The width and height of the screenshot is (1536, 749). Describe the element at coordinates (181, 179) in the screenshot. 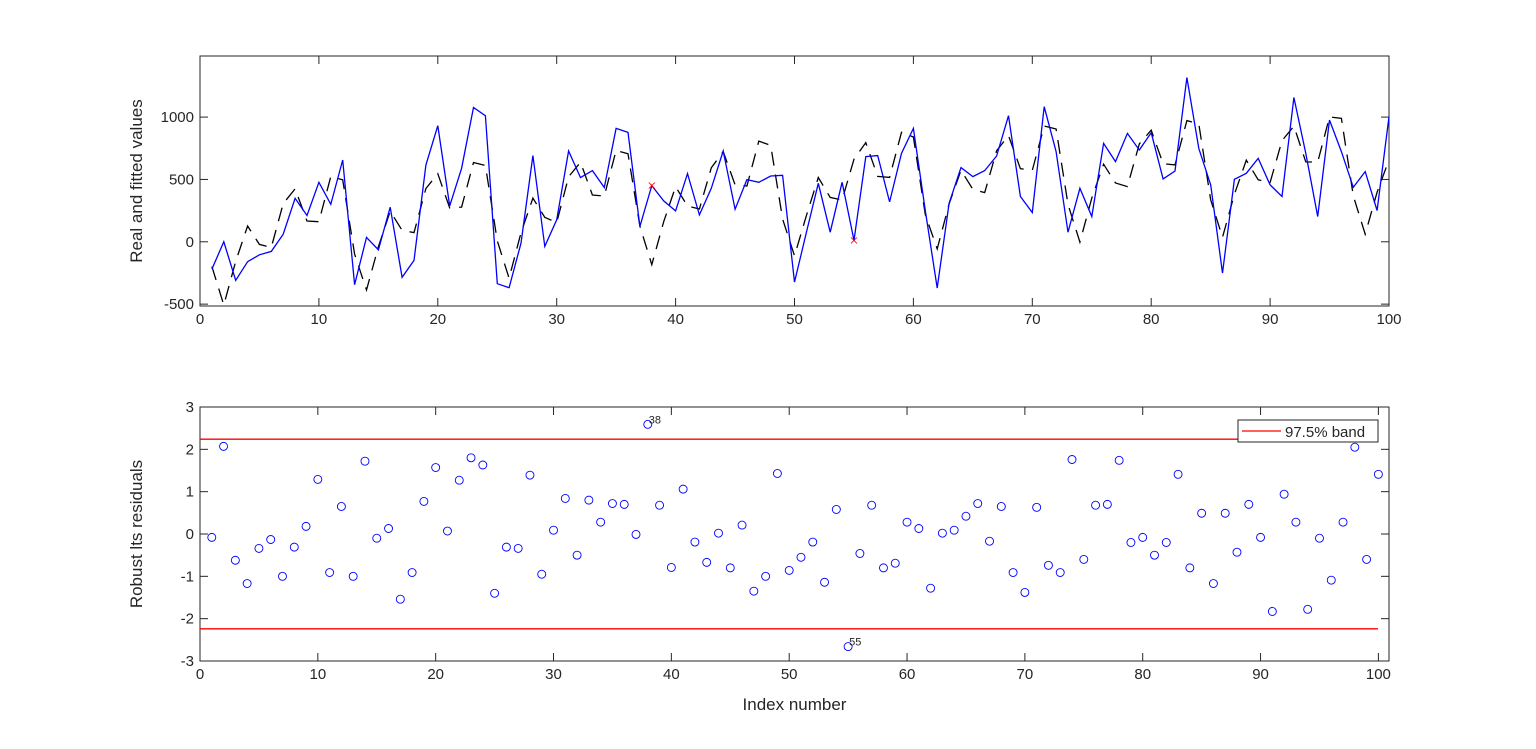

I see `y-tick-label: 500` at that location.